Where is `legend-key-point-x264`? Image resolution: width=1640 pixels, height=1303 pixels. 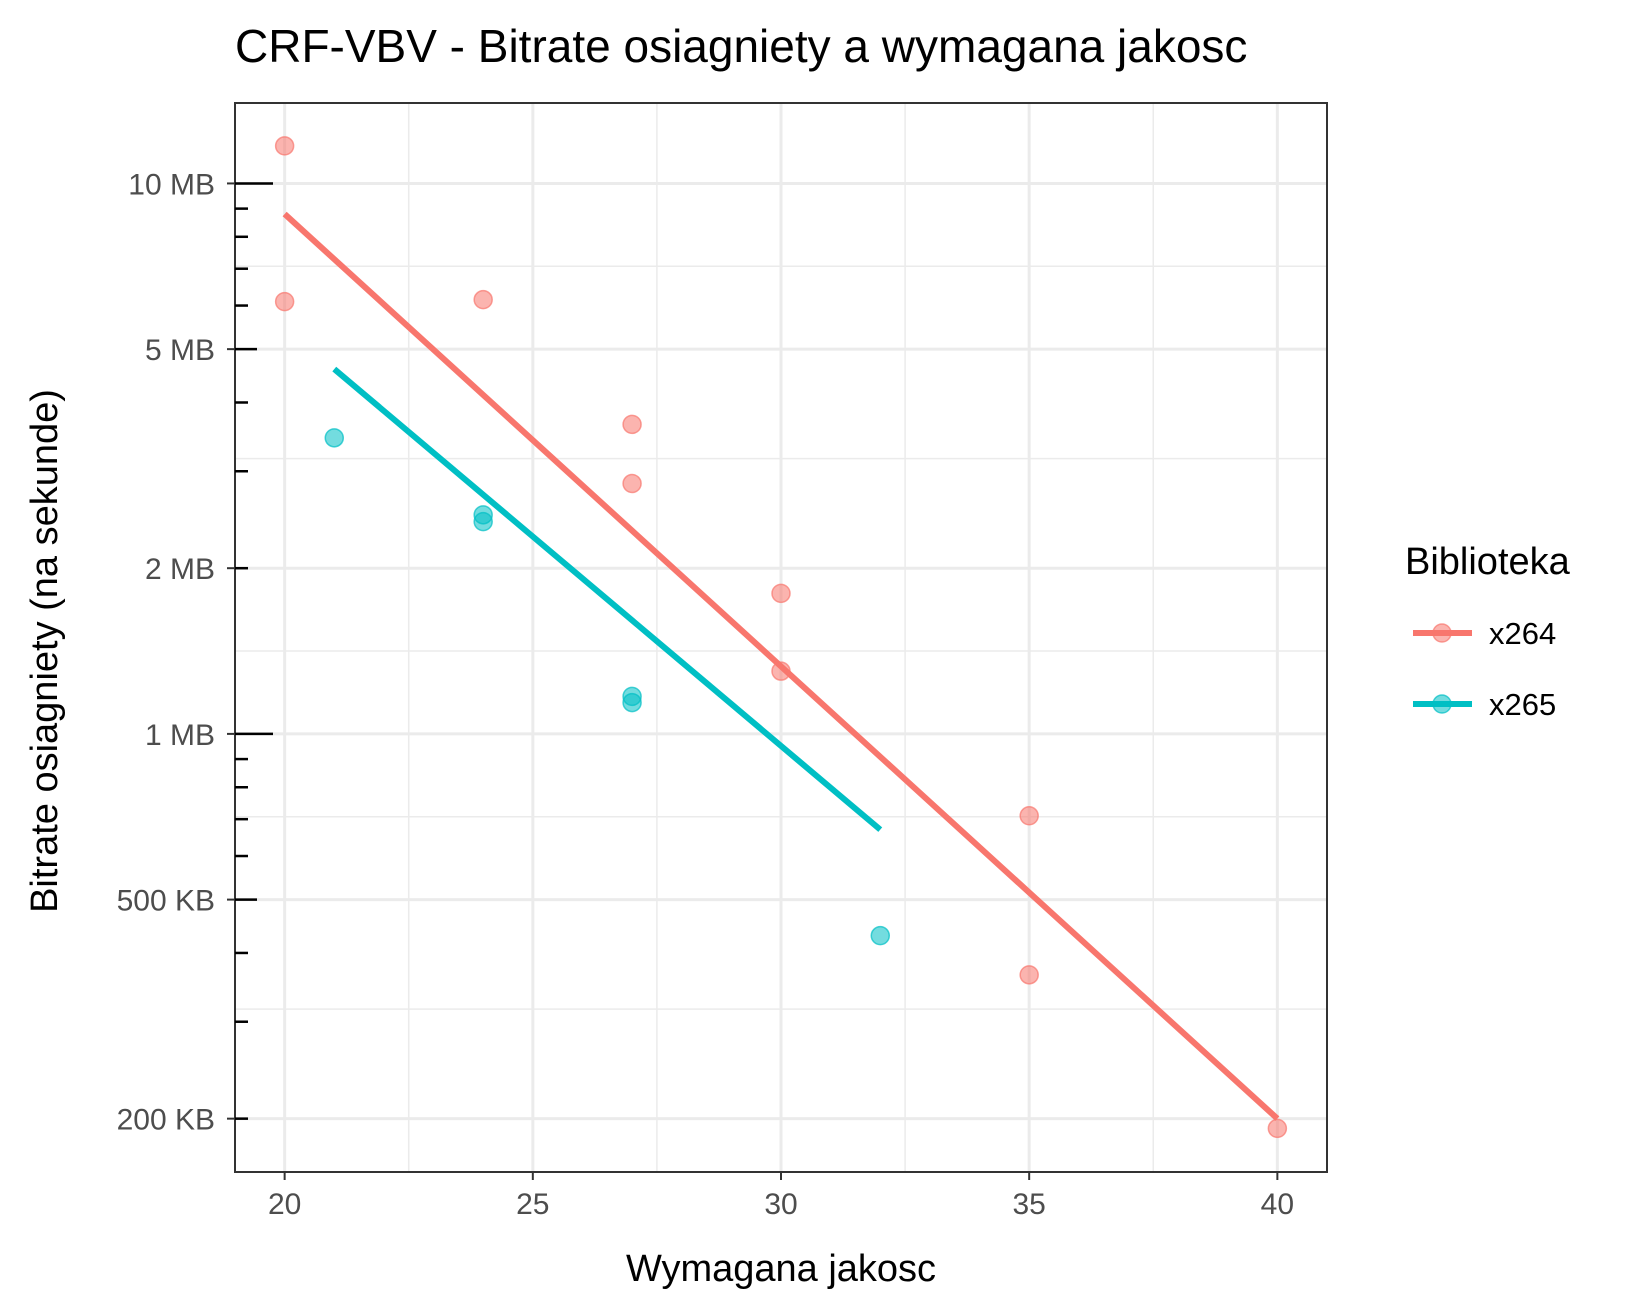 legend-key-point-x264 is located at coordinates (1442, 633).